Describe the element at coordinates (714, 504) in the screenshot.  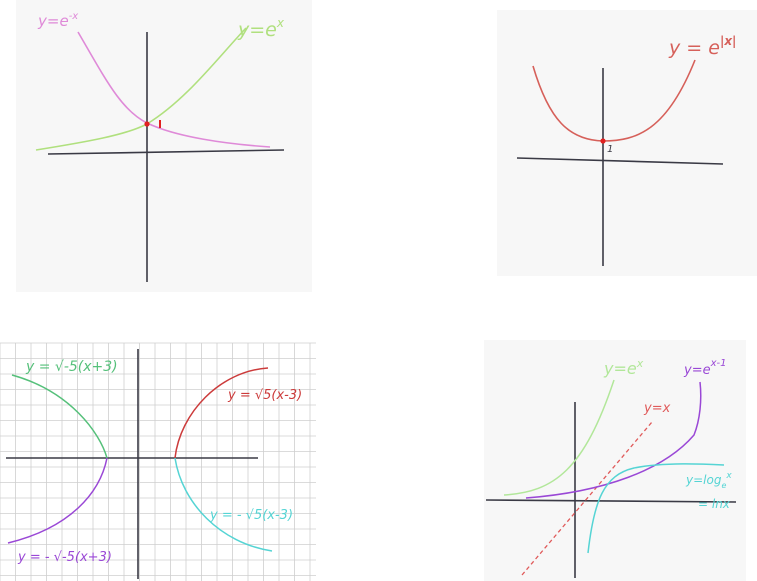
I see `label-ln: = lnx` at that location.